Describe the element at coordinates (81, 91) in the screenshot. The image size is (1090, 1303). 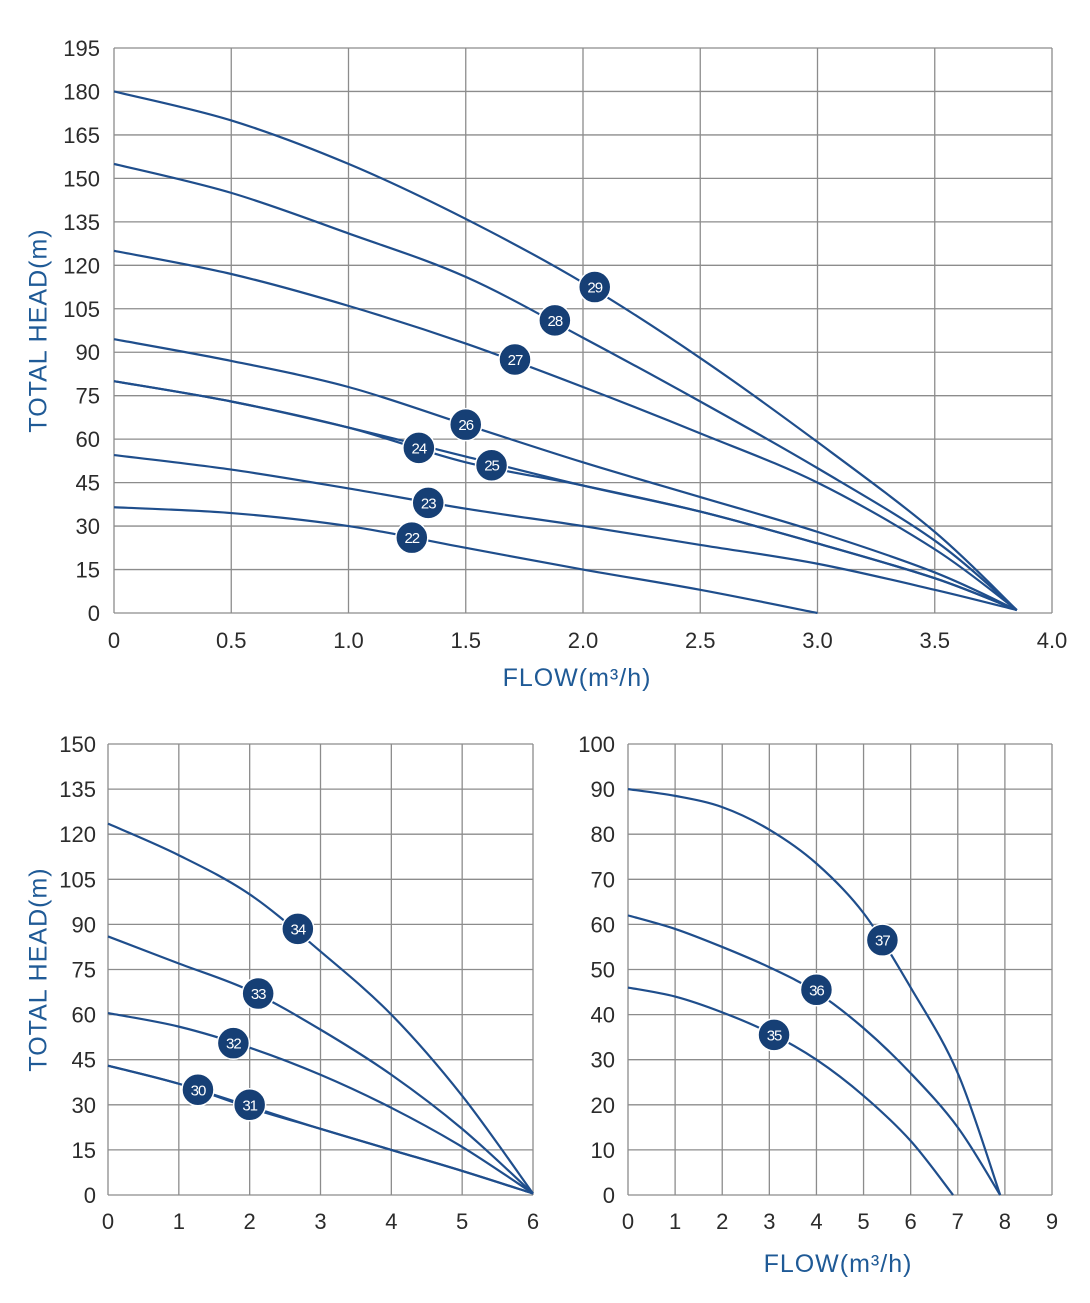
I see `y-tick-label: 180` at that location.